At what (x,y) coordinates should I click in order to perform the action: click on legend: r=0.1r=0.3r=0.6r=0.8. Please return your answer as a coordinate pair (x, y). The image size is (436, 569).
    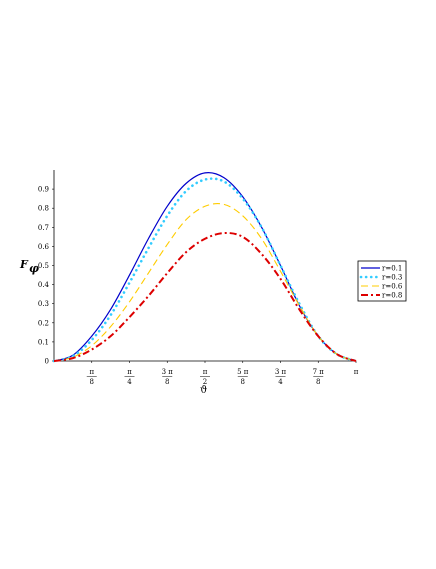
    Looking at the image, I should click on (382, 281).